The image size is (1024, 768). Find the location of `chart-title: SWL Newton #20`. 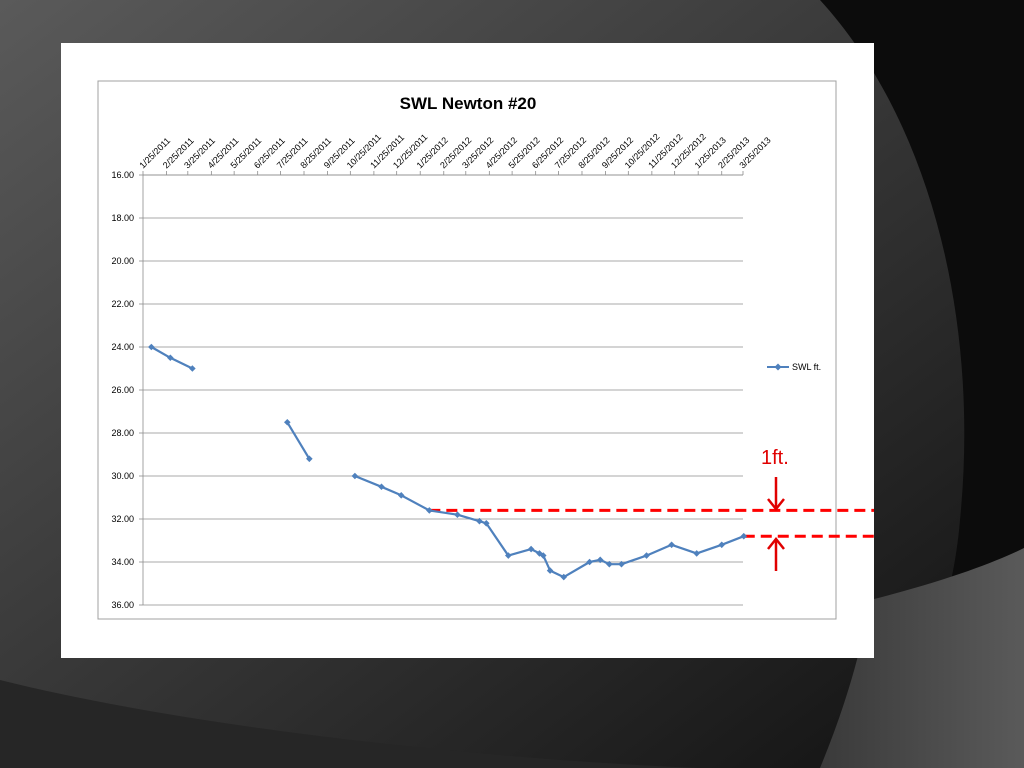

chart-title: SWL Newton #20 is located at coordinates (468, 103).